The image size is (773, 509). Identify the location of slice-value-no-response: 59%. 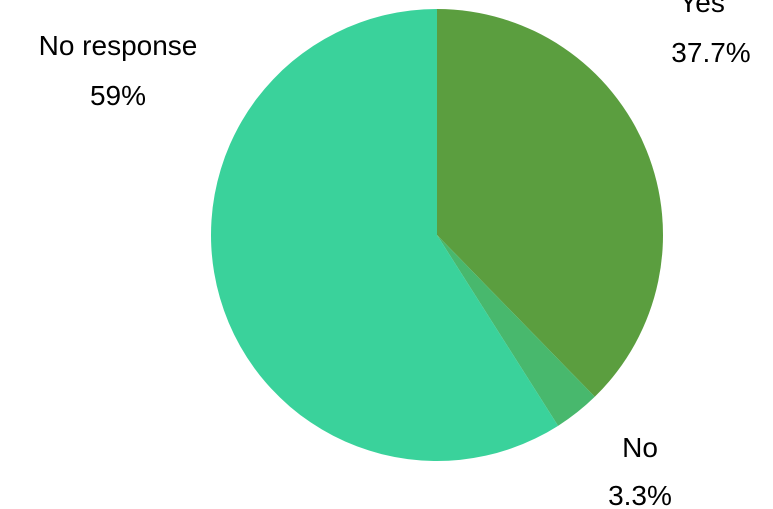
(118, 95).